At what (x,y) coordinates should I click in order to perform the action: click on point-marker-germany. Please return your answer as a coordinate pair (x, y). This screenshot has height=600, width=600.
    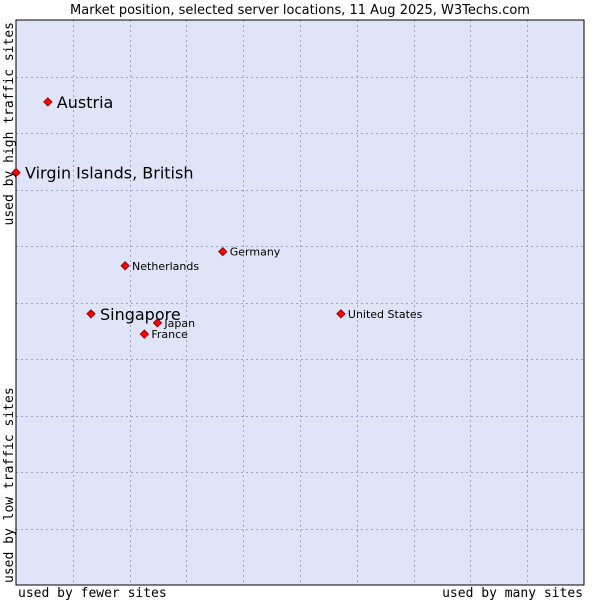
    Looking at the image, I should click on (223, 251).